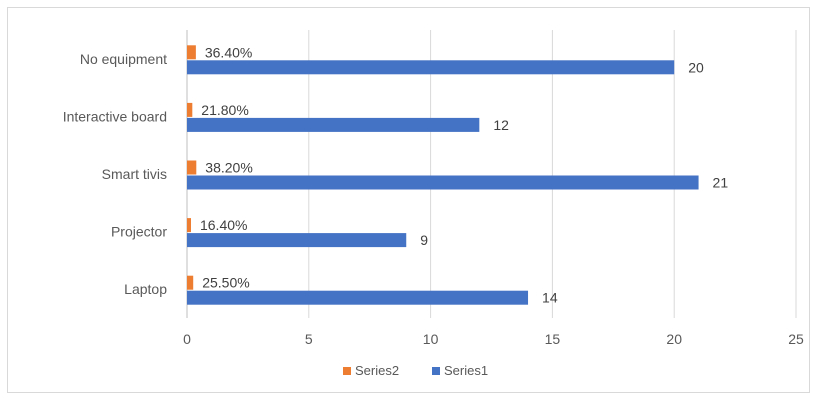 The width and height of the screenshot is (818, 401). Describe the element at coordinates (436, 371) in the screenshot. I see `legend-swatch-series1` at that location.